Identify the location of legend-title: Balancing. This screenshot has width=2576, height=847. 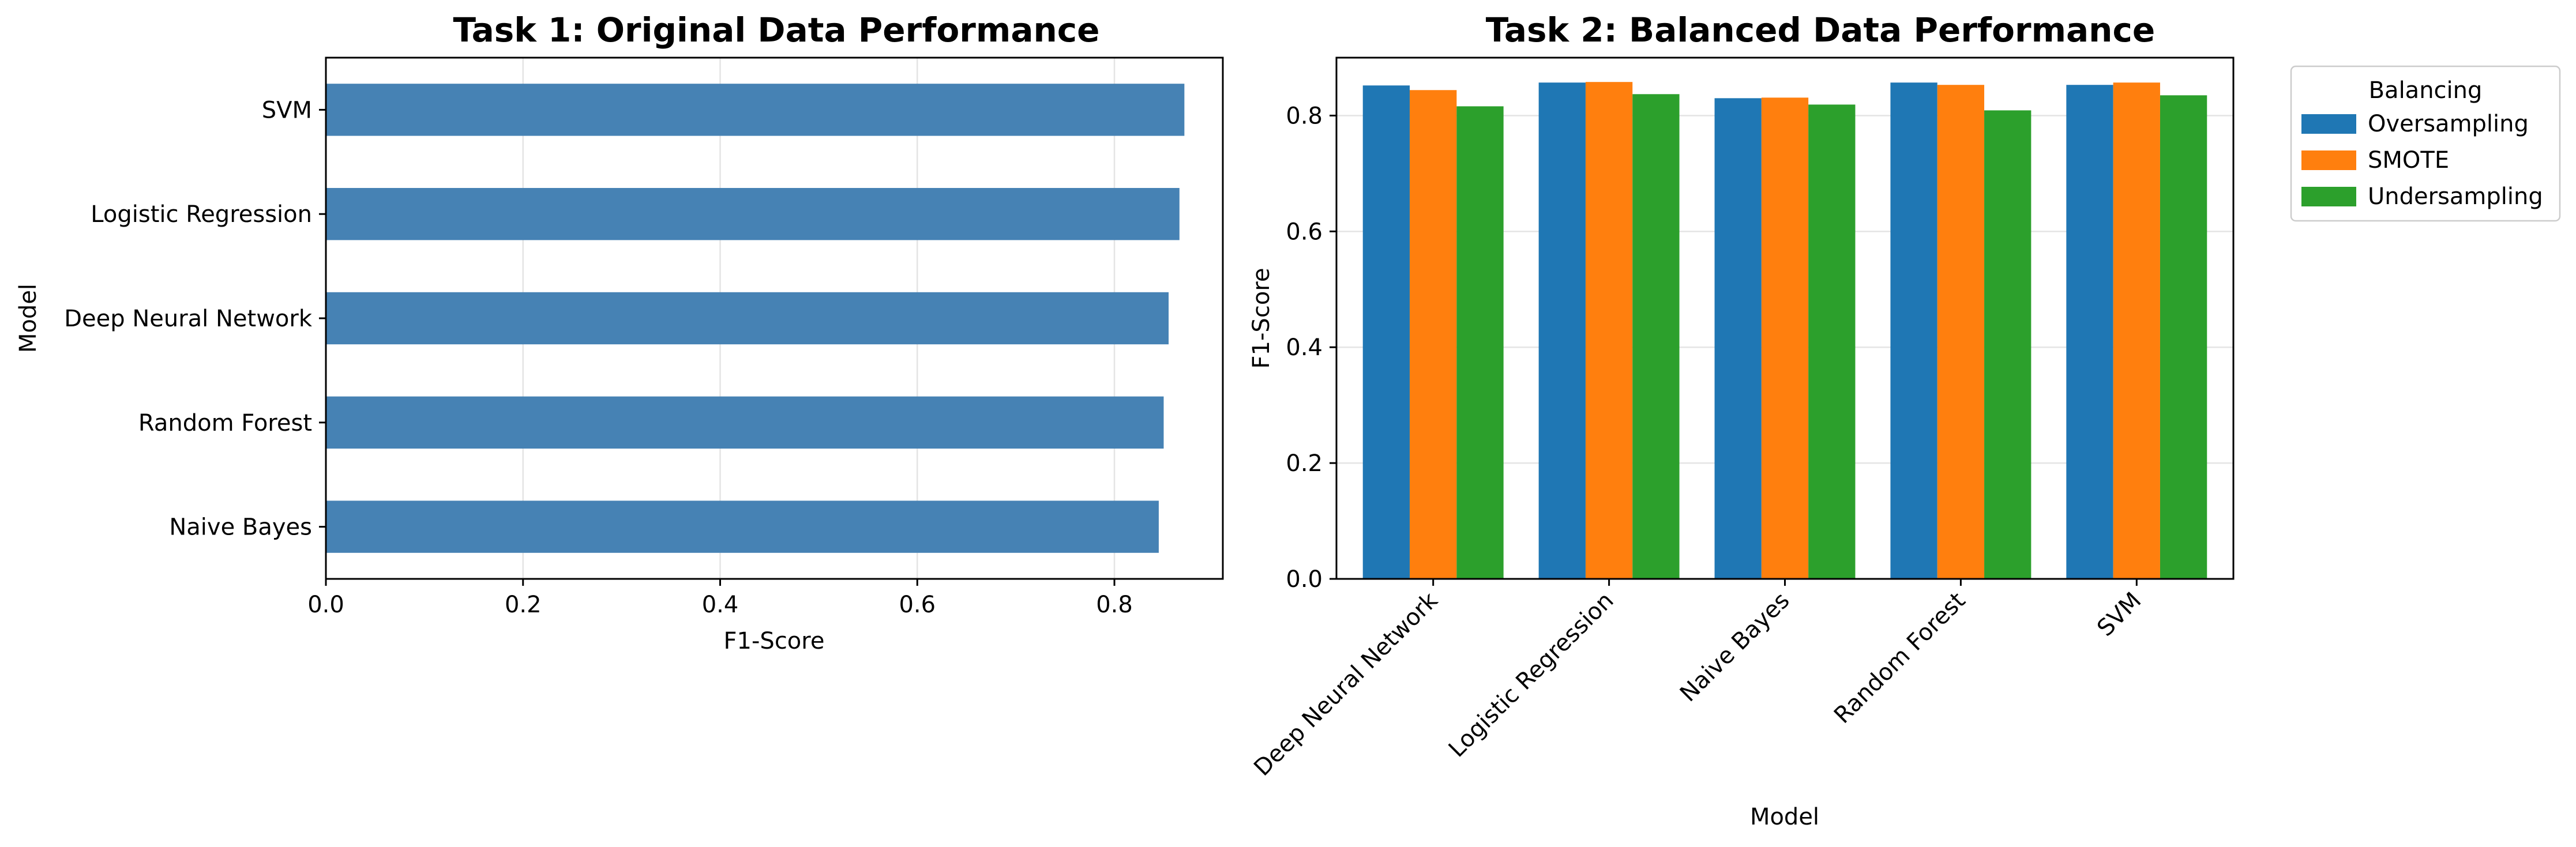
(2426, 90).